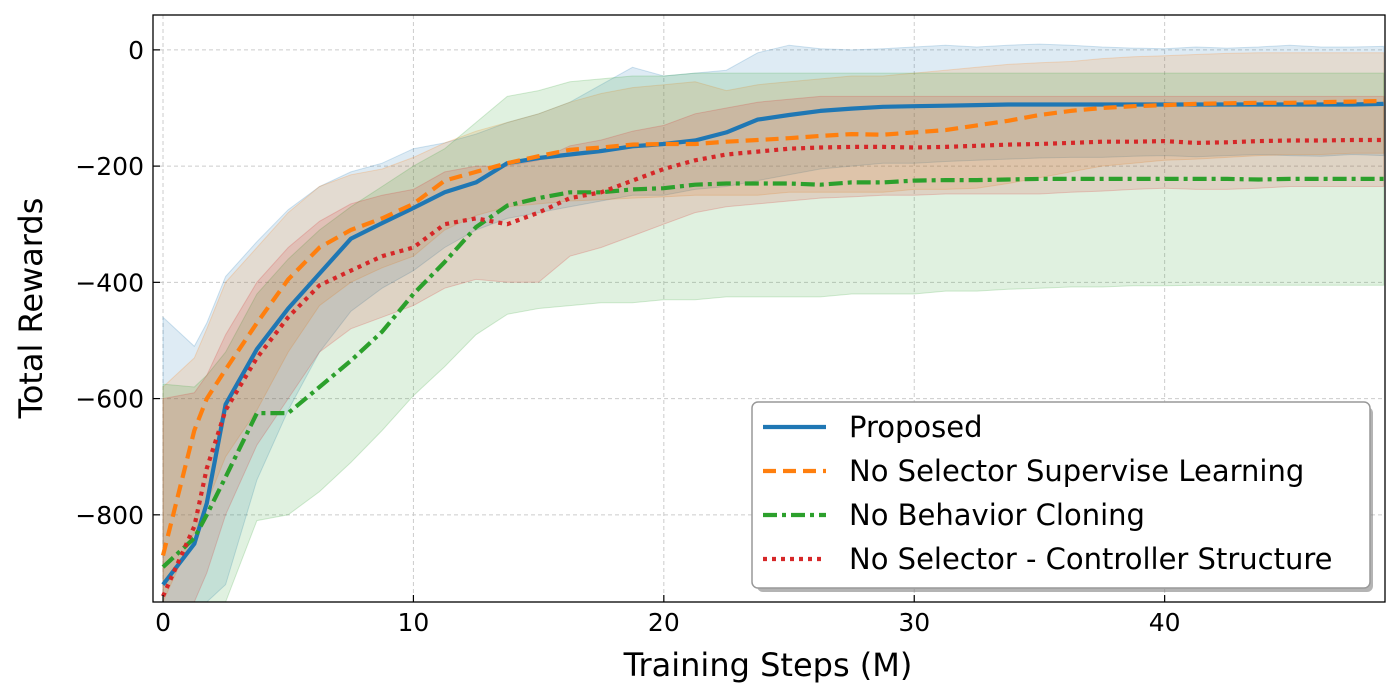  I want to click on legend-box, so click(1061, 495).